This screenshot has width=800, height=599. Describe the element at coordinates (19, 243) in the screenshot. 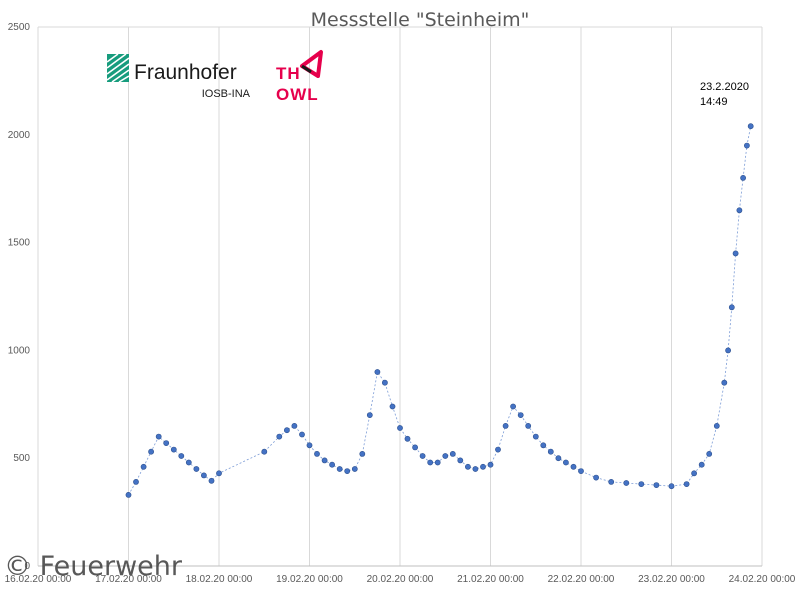

I see `y-tick-label: 1500` at that location.